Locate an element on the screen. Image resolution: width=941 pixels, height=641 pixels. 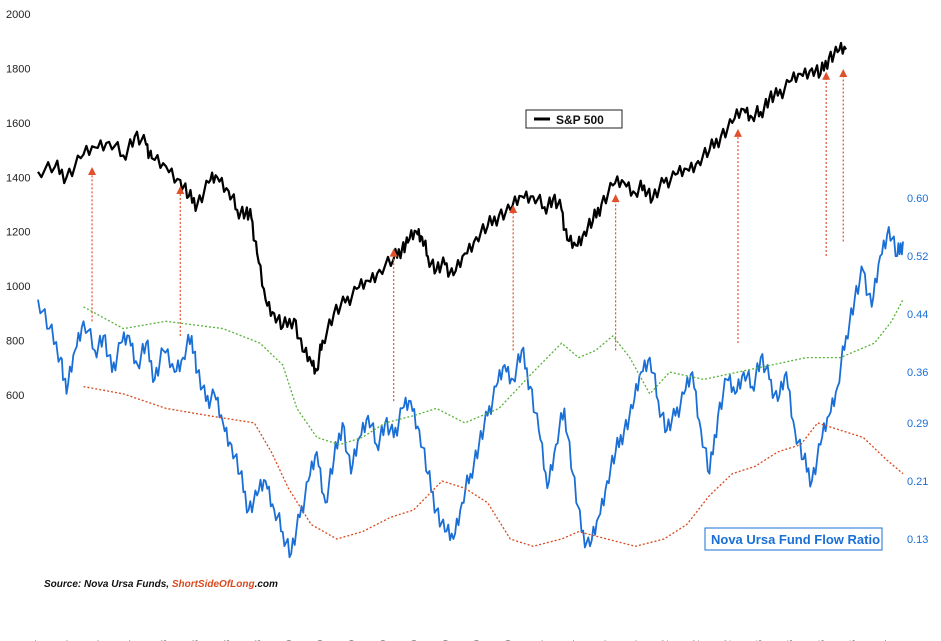
left-tick-label: 1600 is located at coordinates (18, 124).